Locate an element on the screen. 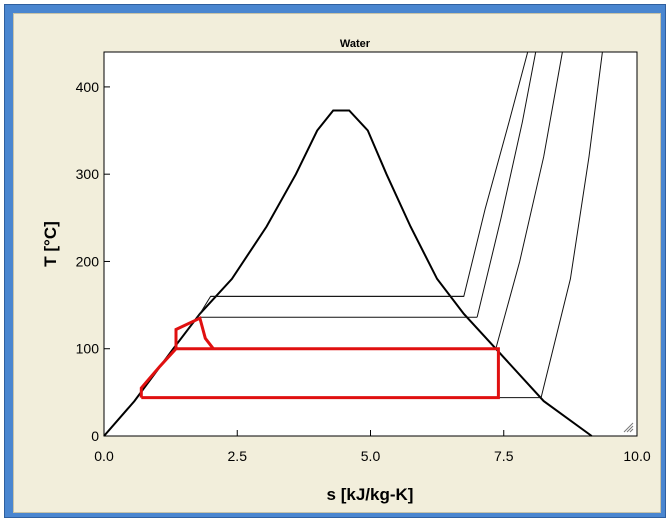 The height and width of the screenshot is (522, 670). y-tick-label: 0 is located at coordinates (95, 436).